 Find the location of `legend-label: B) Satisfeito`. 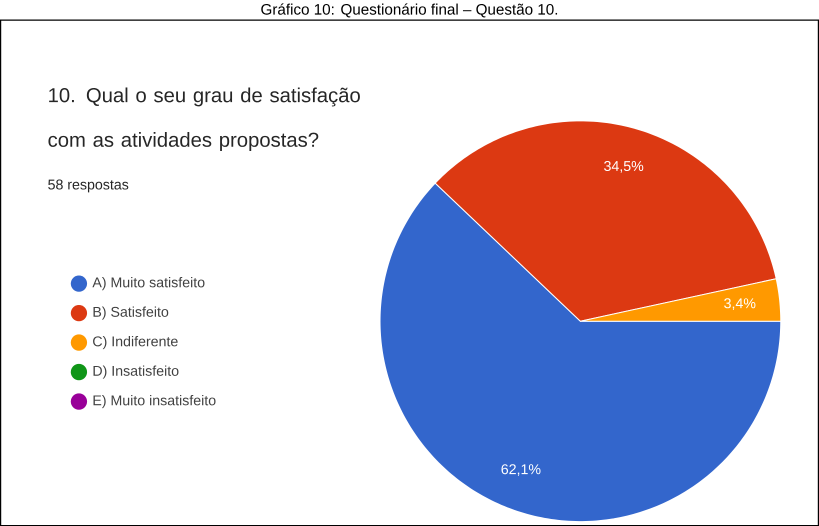

legend-label: B) Satisfeito is located at coordinates (131, 313).